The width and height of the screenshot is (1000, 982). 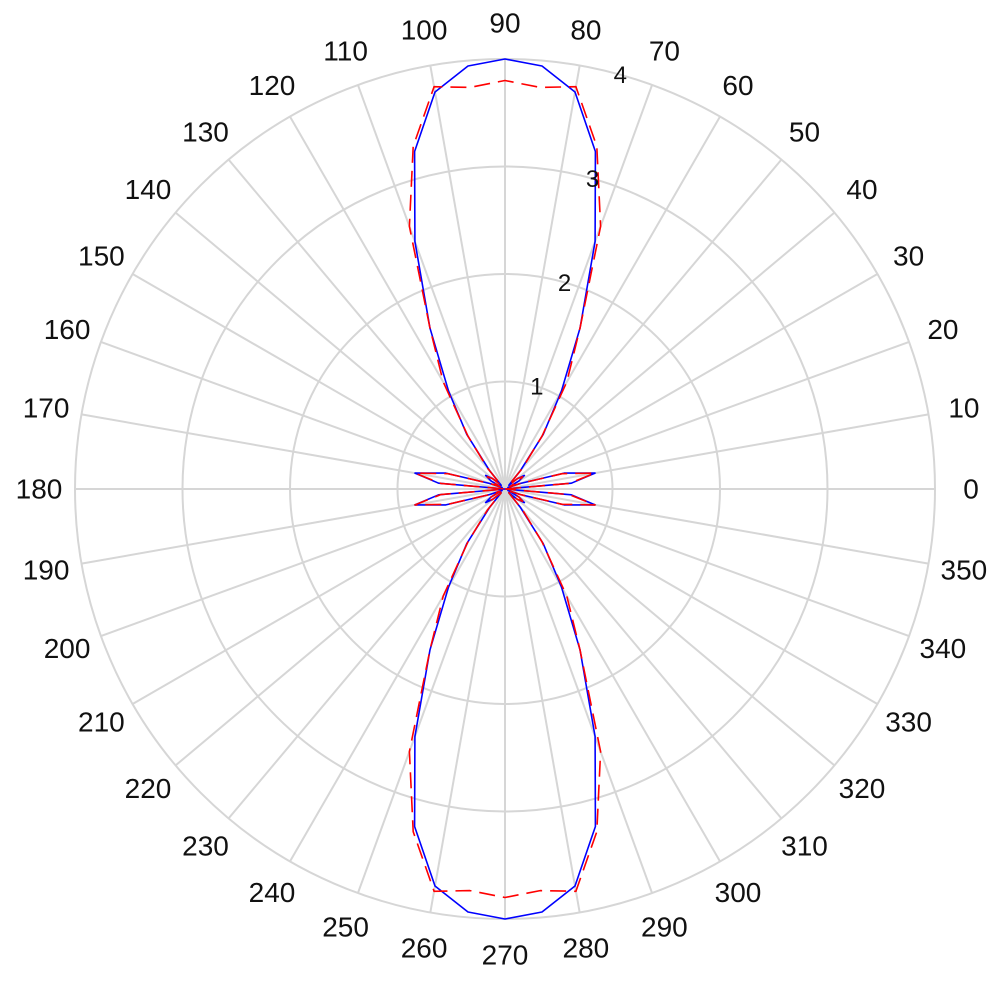 What do you see at coordinates (101, 256) in the screenshot?
I see `angle-label-150: 150` at bounding box center [101, 256].